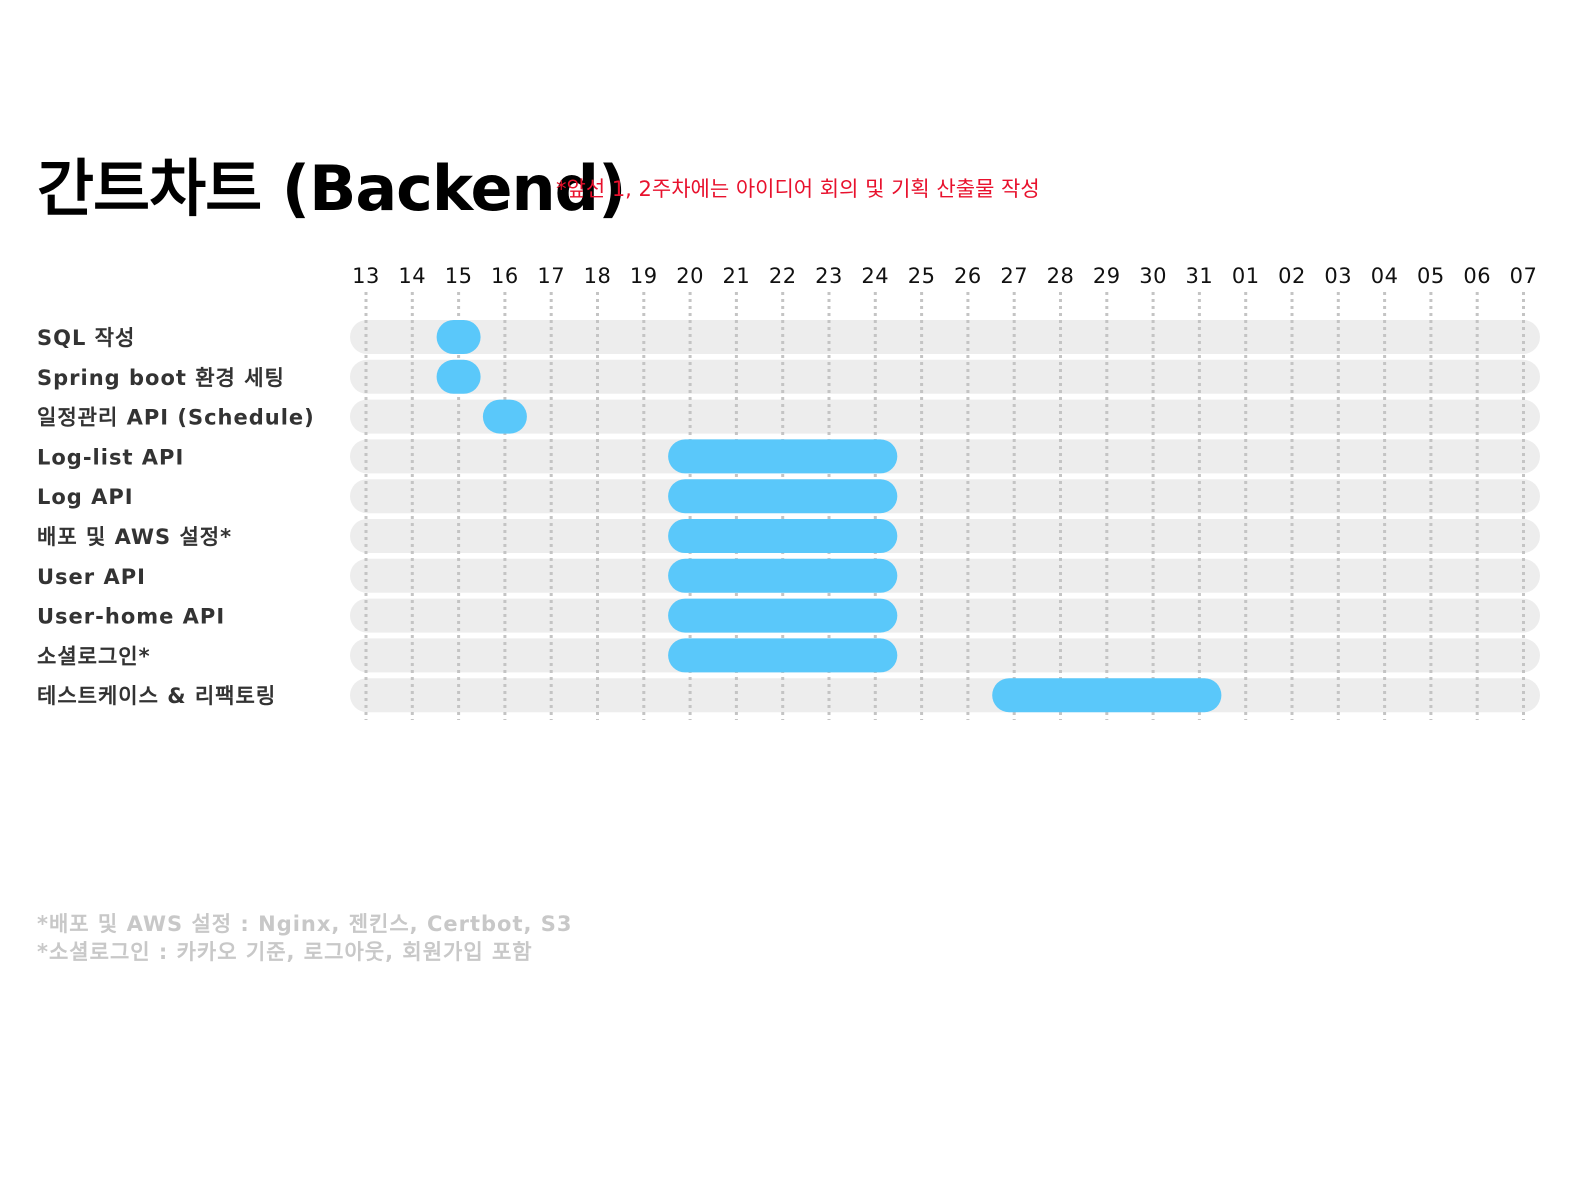  What do you see at coordinates (331, 188) in the screenshot?
I see `chart-title: 간트차트 (Backend)` at bounding box center [331, 188].